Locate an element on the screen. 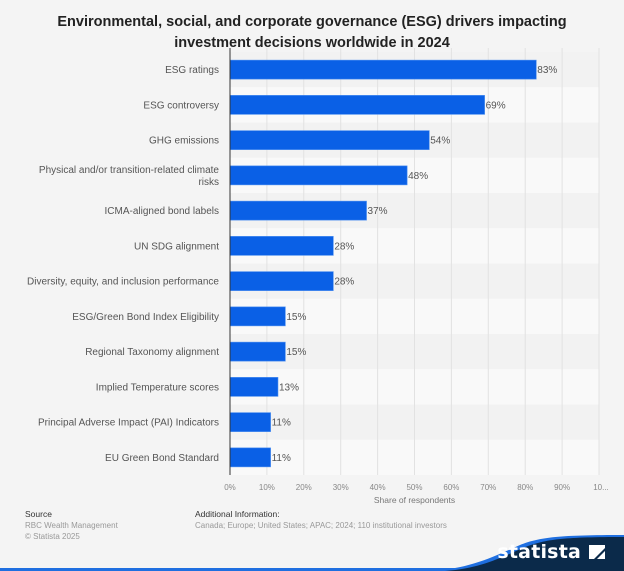 The image size is (624, 571). category-label: Regional Taxonomy alignment is located at coordinates (152, 352).